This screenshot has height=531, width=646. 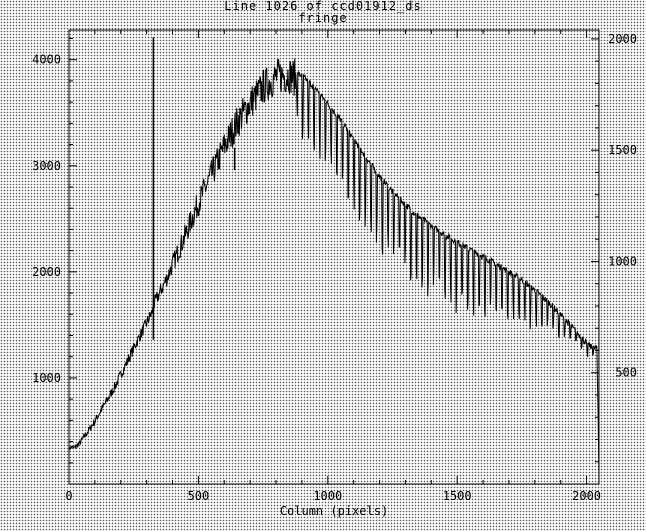 What do you see at coordinates (46, 60) in the screenshot?
I see `y-tick-label: 4000` at bounding box center [46, 60].